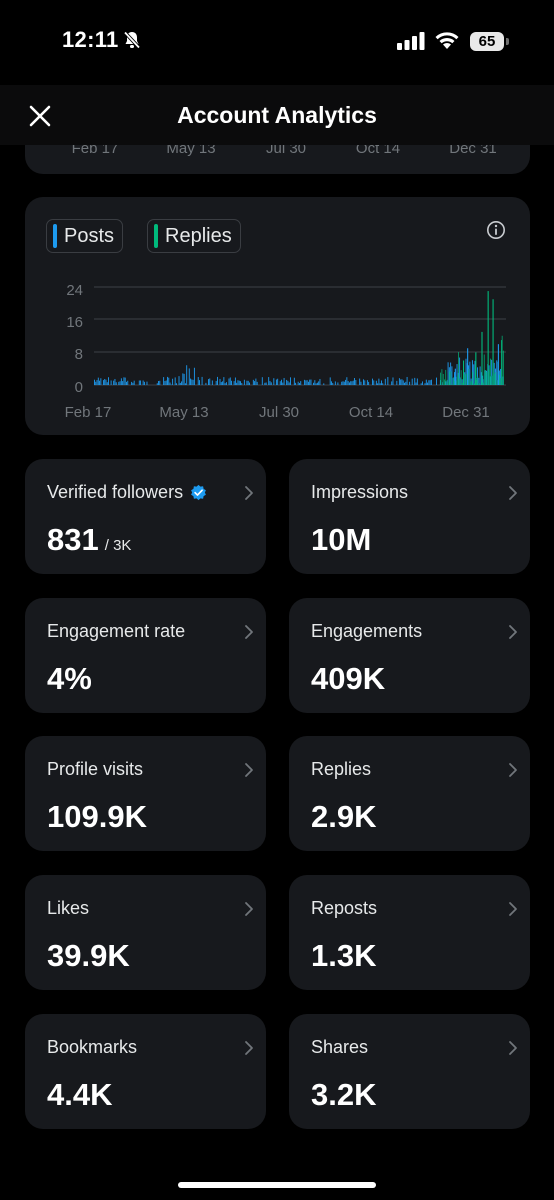  Describe the element at coordinates (194, 236) in the screenshot. I see `legend-replies: Replies` at that location.